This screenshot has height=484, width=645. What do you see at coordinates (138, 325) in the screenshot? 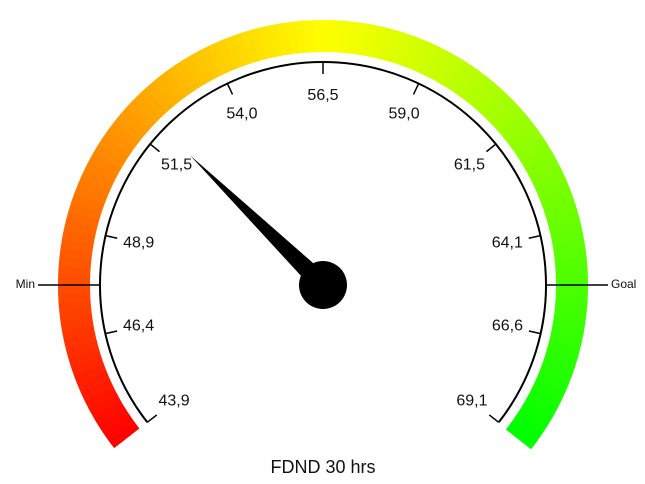
I see `tick-label: 46,4` at bounding box center [138, 325].